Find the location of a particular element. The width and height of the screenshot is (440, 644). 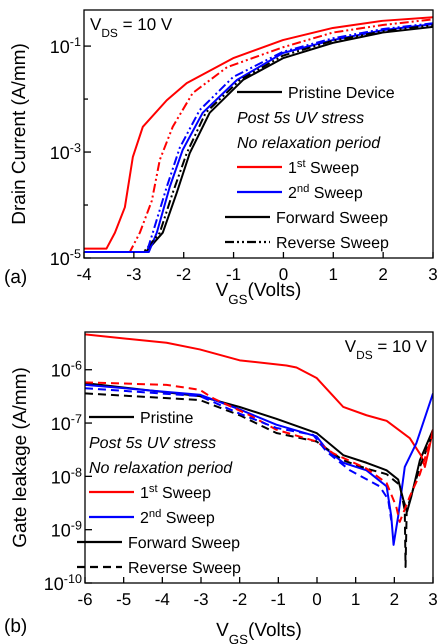

y-tick-label: 10$^{-9}$ is located at coordinates (66, 529).